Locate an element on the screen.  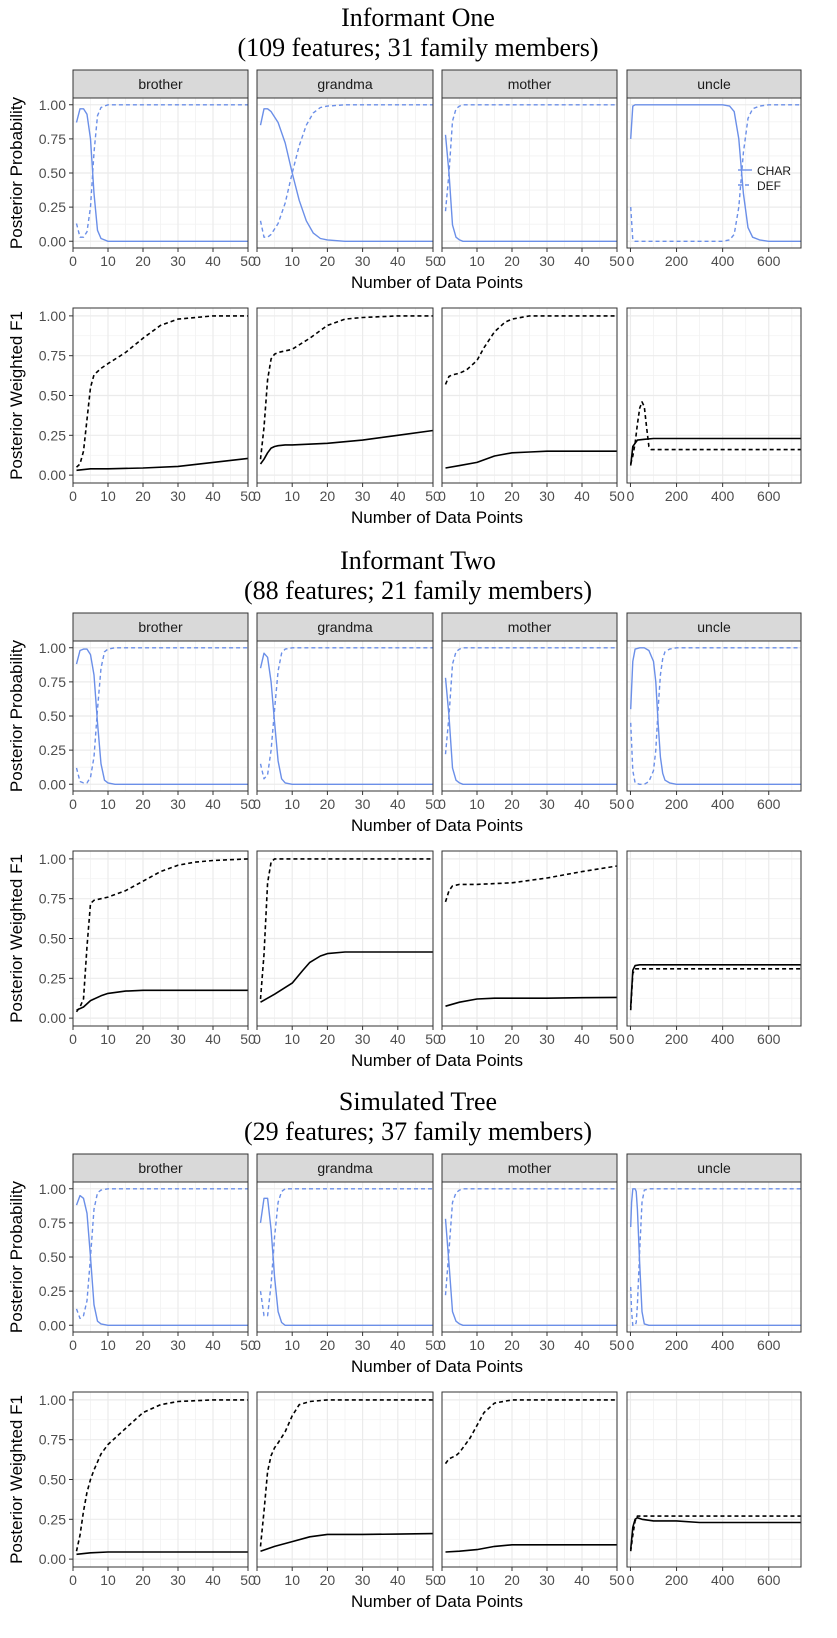
chart-title: Simulated Tree is located at coordinates (418, 1101).